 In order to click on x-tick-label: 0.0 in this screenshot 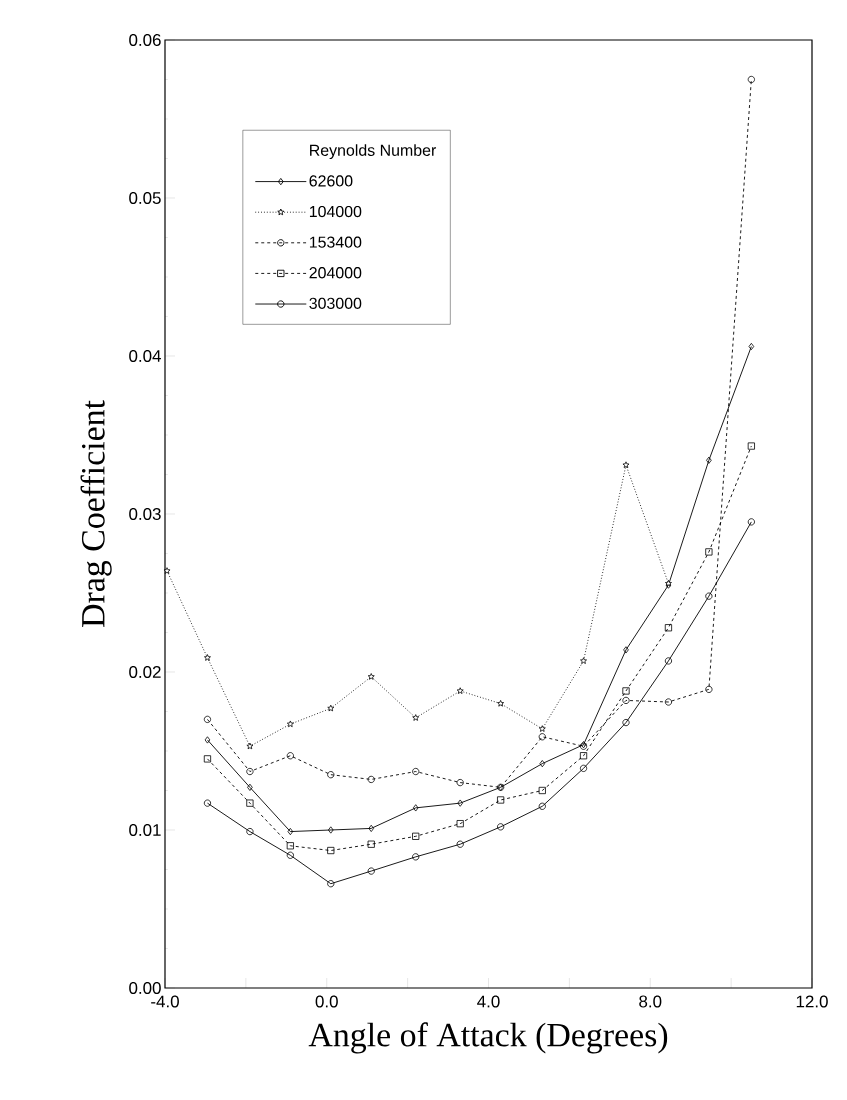, I will do `click(326, 1001)`.